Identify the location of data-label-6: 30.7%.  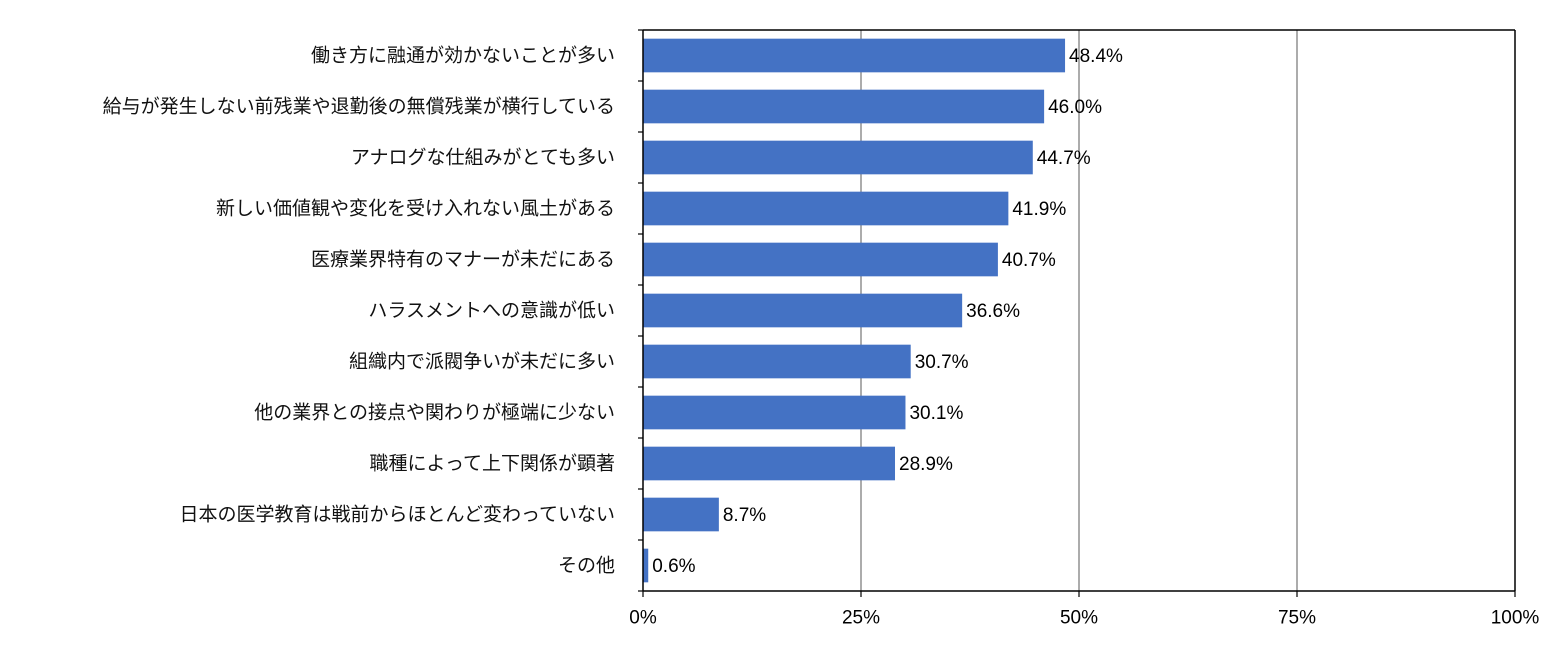
(942, 362).